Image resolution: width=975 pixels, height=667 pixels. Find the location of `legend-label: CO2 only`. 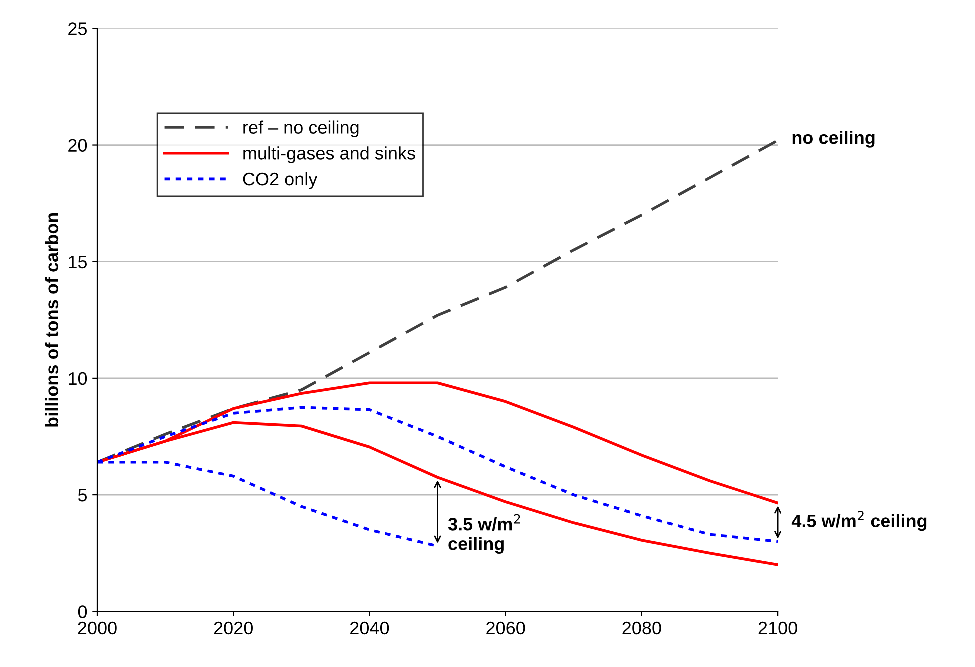

legend-label: CO2 only is located at coordinates (280, 181).